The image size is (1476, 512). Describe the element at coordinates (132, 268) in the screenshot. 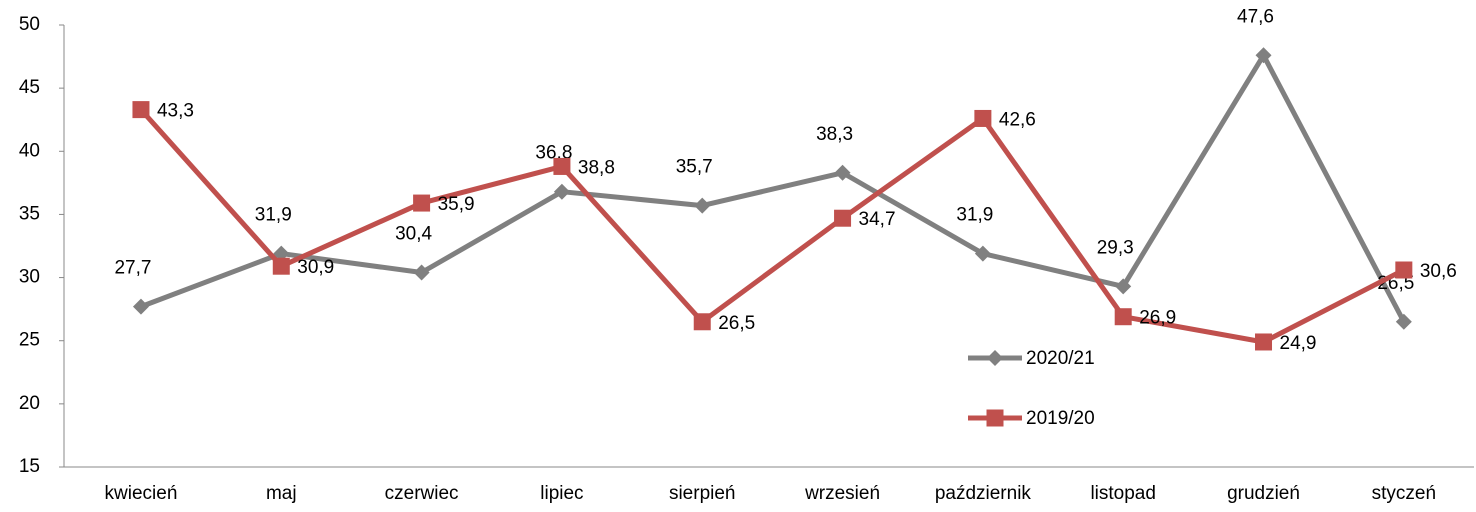

I see `data-label: 27,7` at that location.